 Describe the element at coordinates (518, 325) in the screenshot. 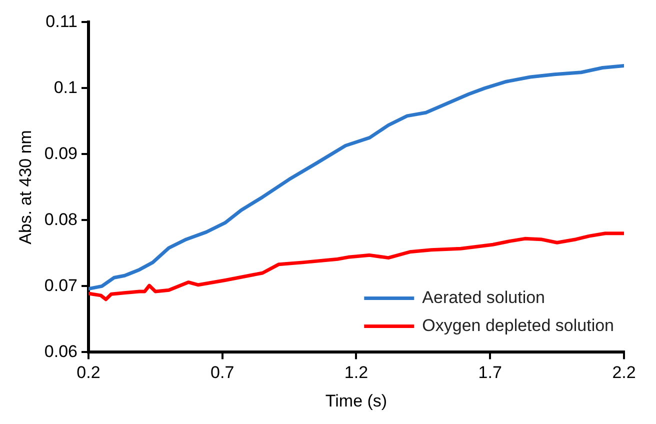

I see `legend-label: Oxygen depleted solution` at that location.